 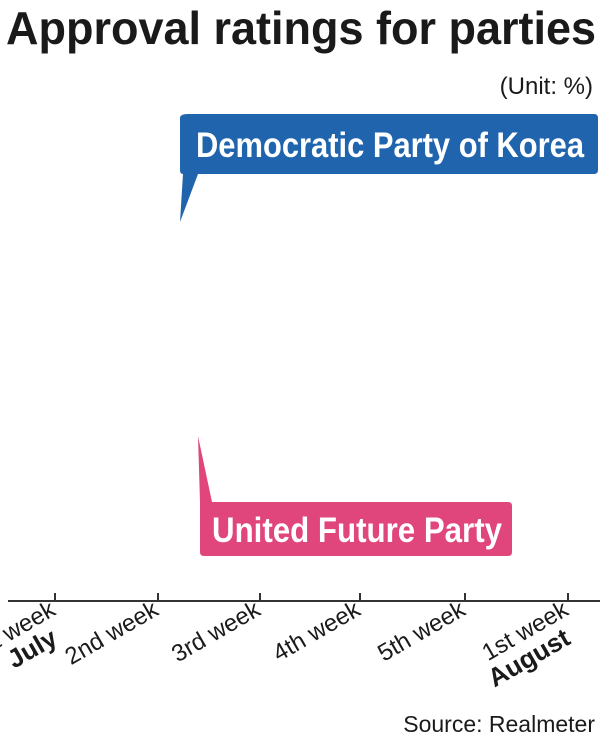 I want to click on x-tick-label: 4th week, so click(x=317, y=631).